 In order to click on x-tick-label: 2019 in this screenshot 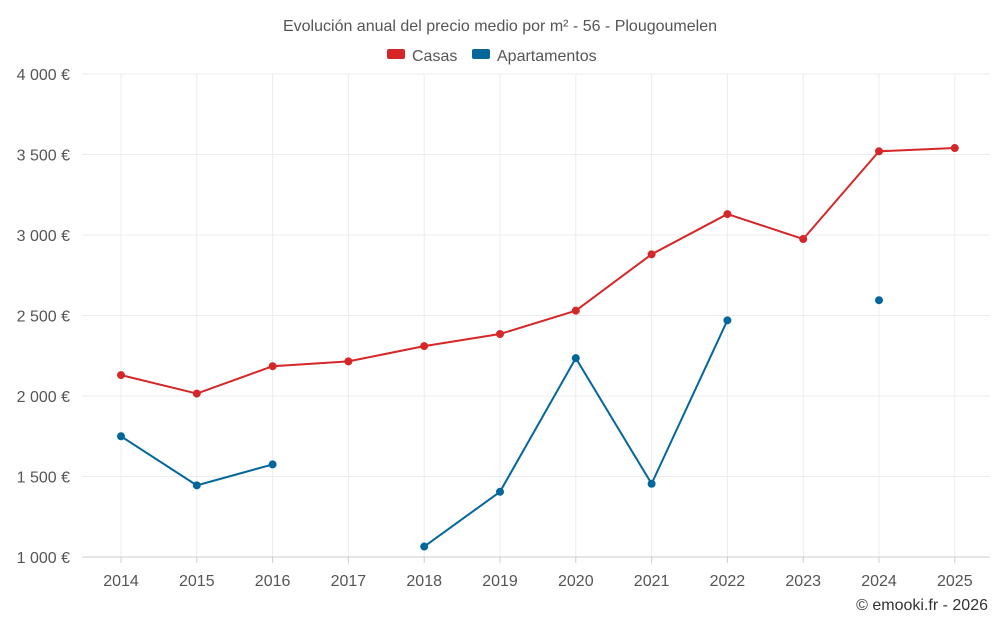, I will do `click(500, 581)`.